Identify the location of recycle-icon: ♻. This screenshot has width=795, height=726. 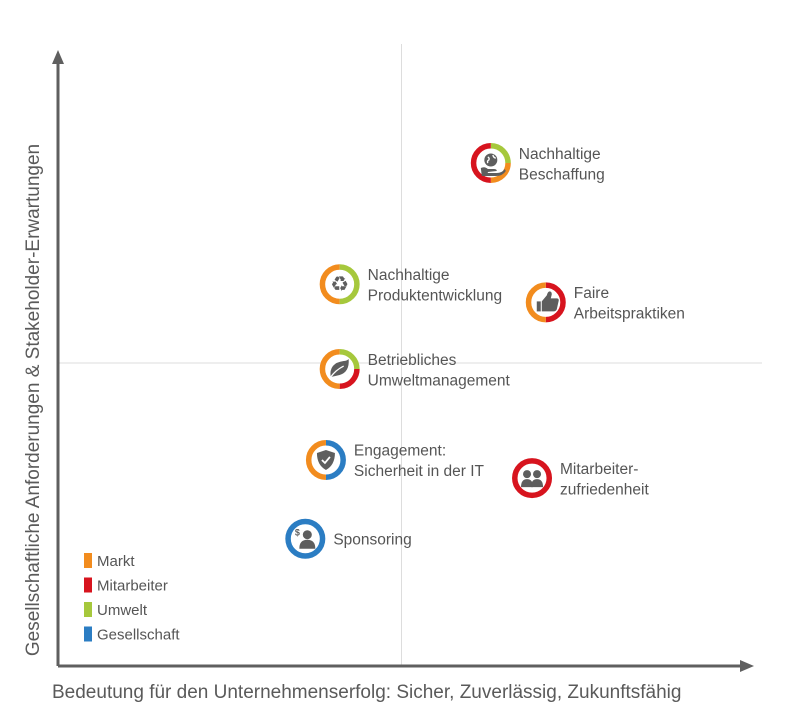
(339, 284).